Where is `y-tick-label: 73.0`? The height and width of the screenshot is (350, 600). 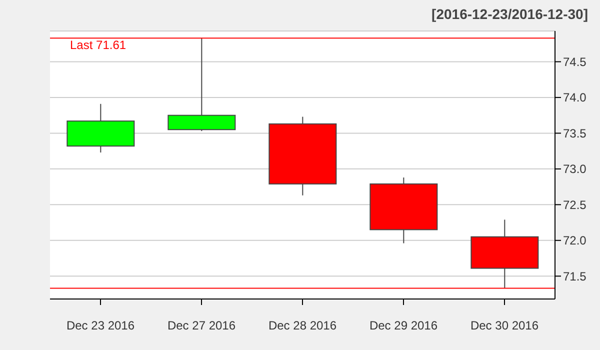
y-tick-label: 73.0 is located at coordinates (575, 169).